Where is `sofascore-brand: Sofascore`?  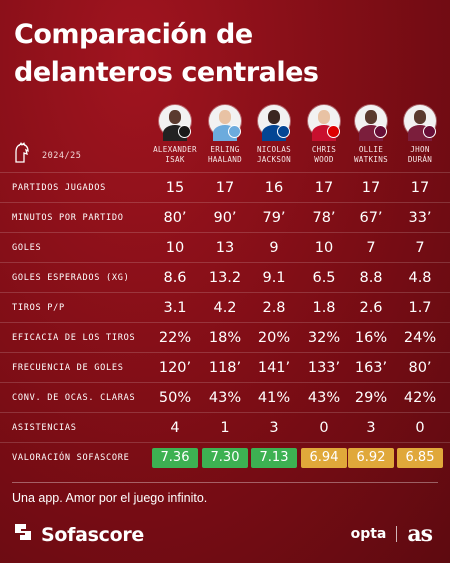 sofascore-brand: Sofascore is located at coordinates (78, 534).